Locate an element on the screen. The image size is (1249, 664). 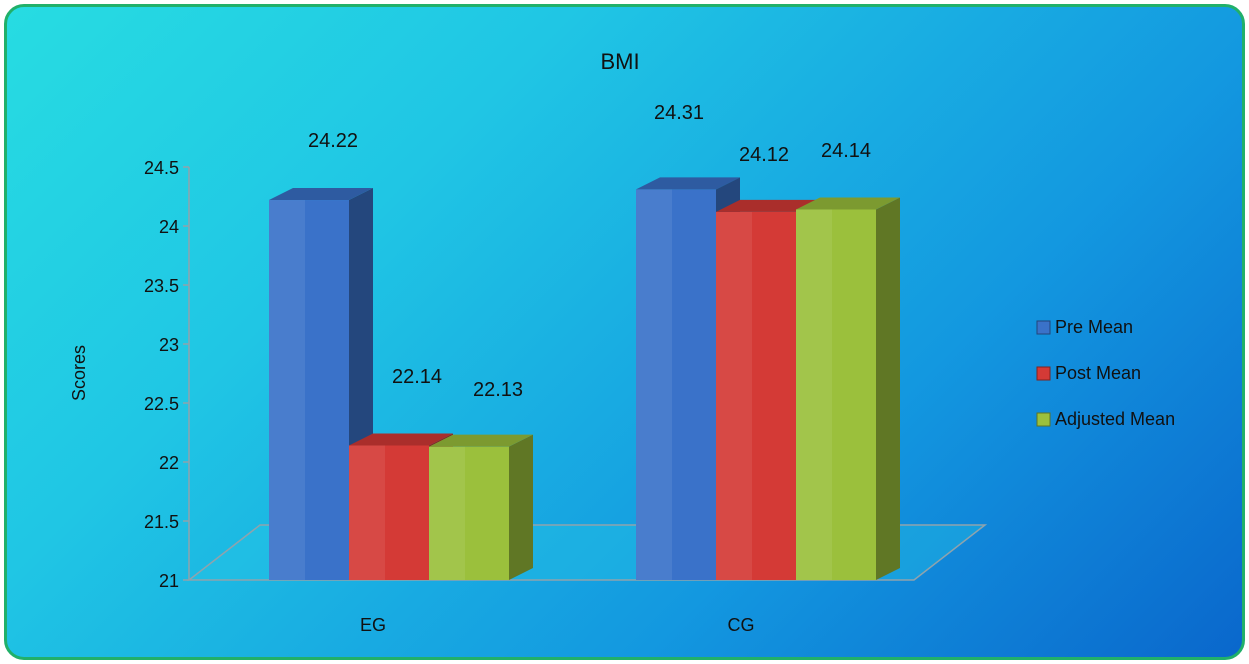
legend: Pre Mean Post Mean Adjusted Mean is located at coordinates (1105, 373).